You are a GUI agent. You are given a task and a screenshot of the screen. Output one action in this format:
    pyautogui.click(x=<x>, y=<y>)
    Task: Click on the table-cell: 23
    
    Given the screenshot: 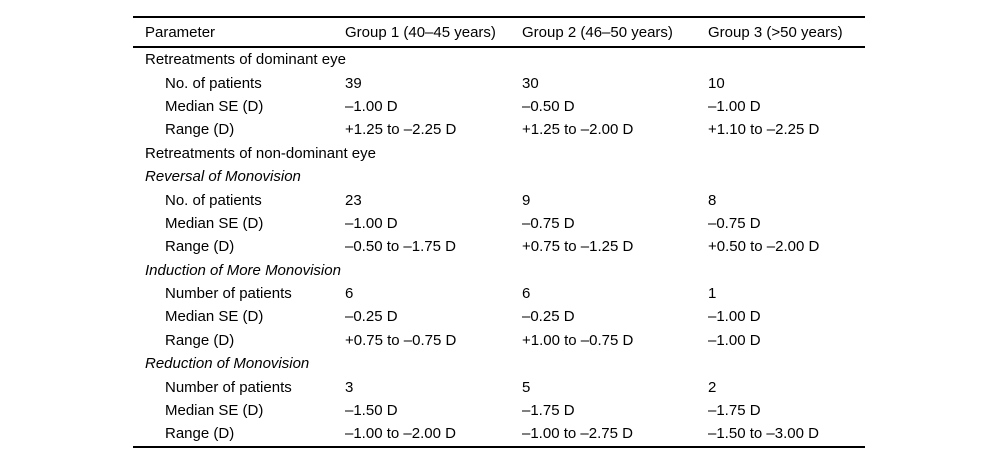 What is the action you would take?
    pyautogui.click(x=353, y=200)
    